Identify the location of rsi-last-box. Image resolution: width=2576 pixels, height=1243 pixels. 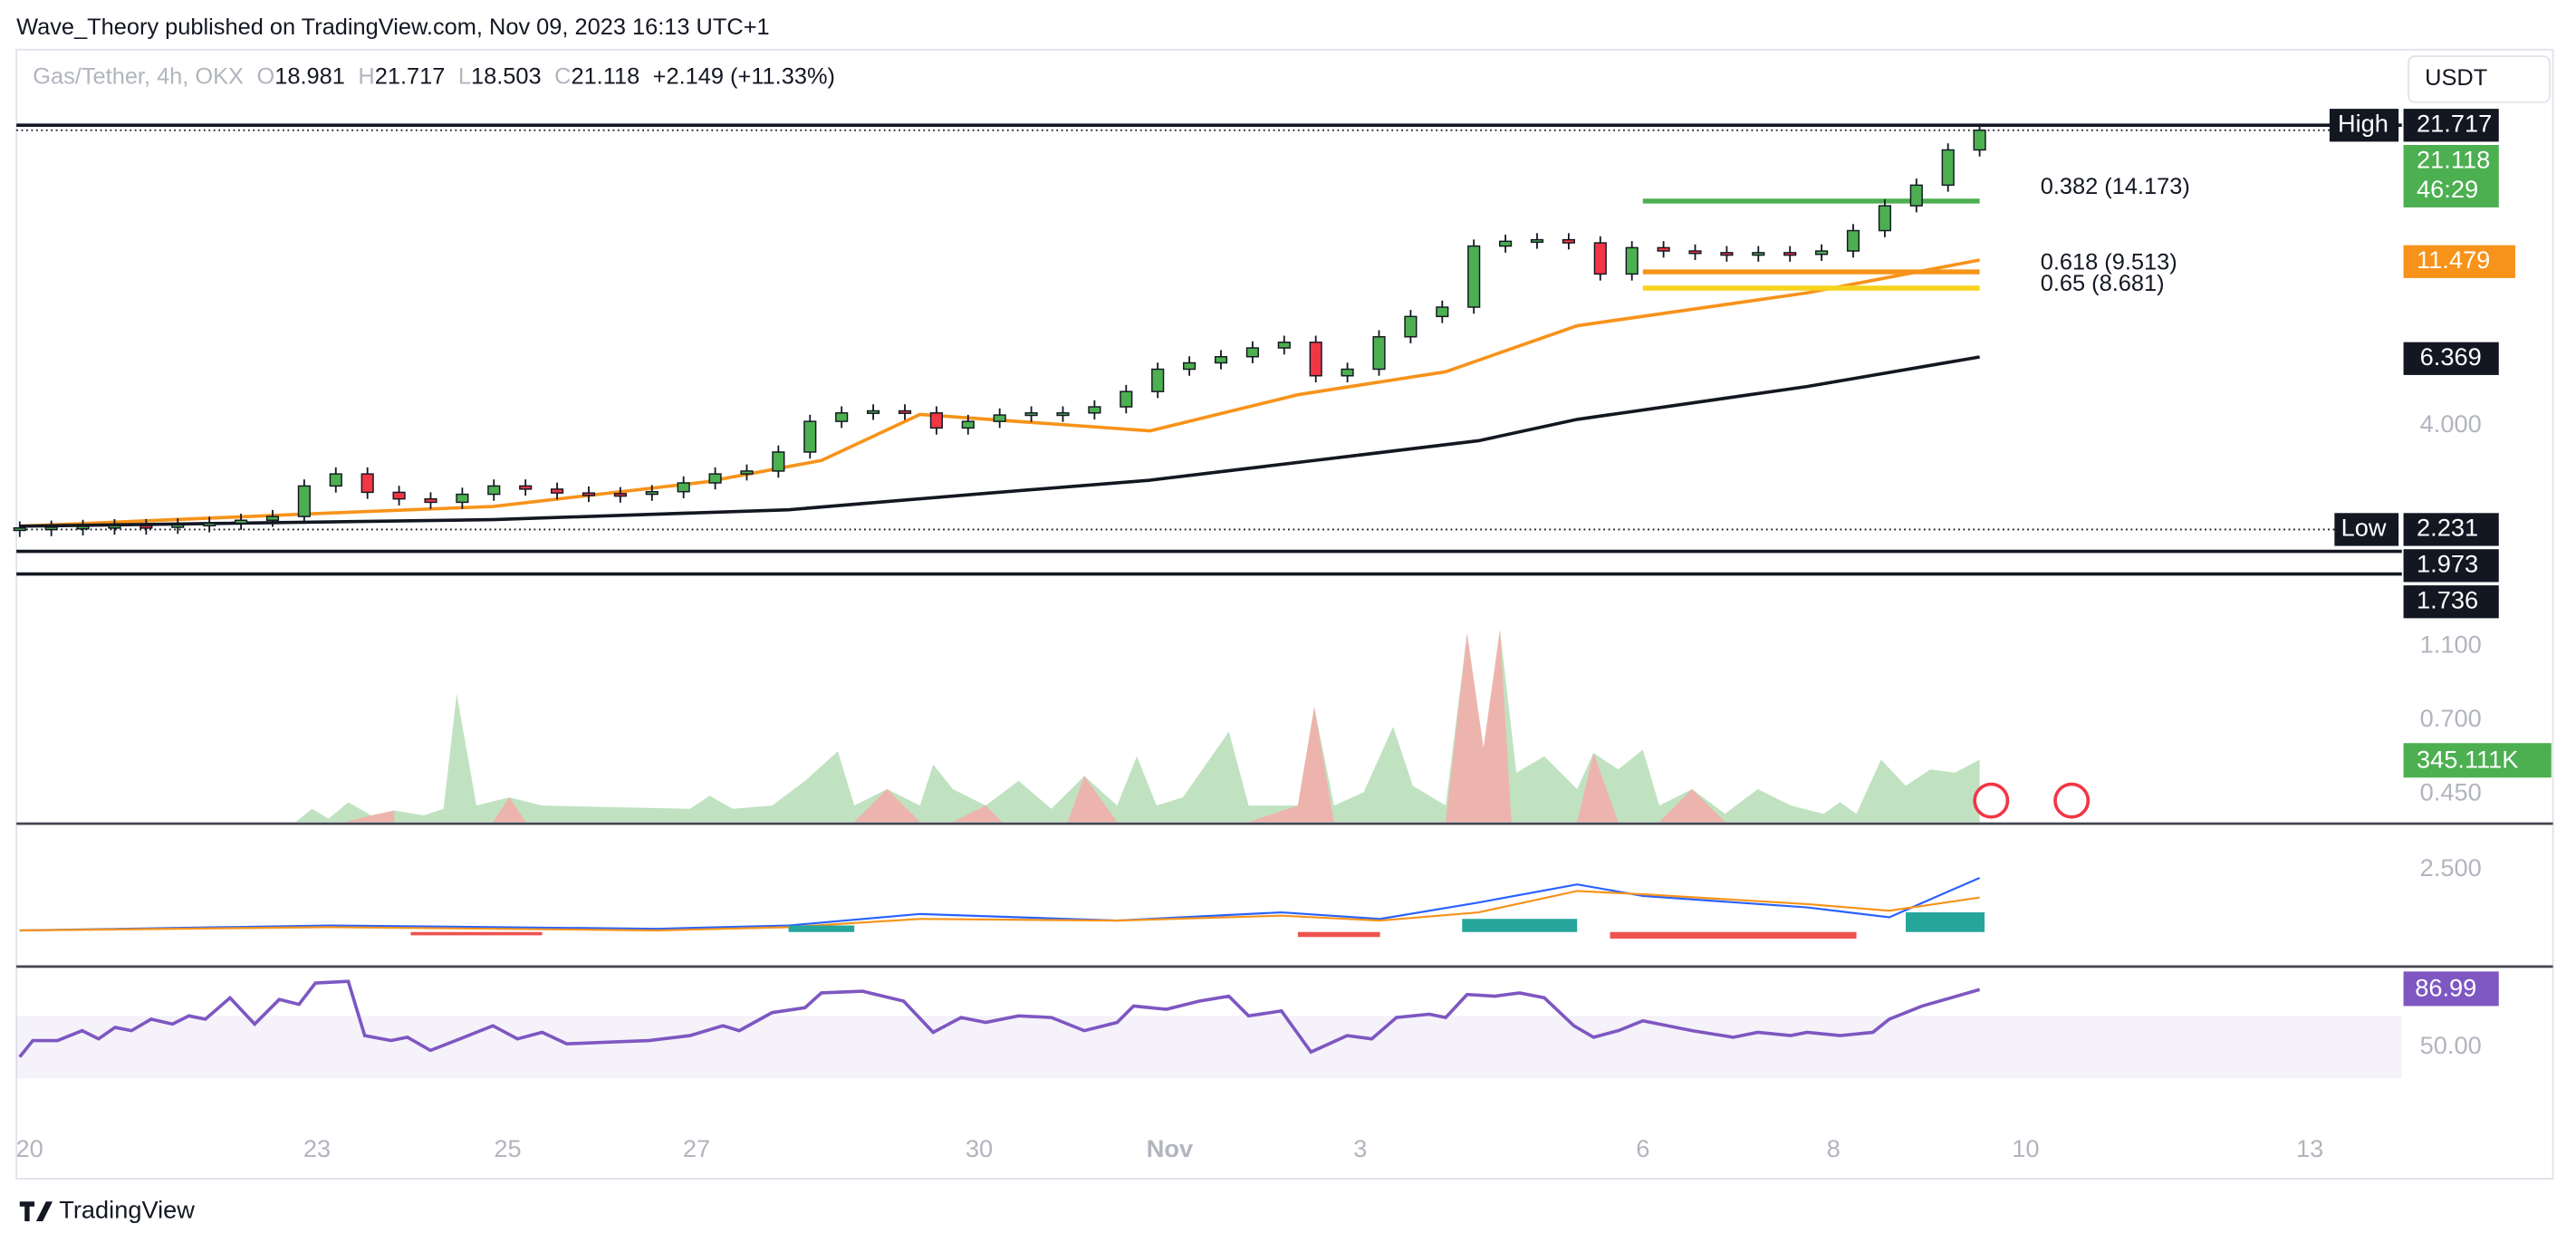
(2451, 989).